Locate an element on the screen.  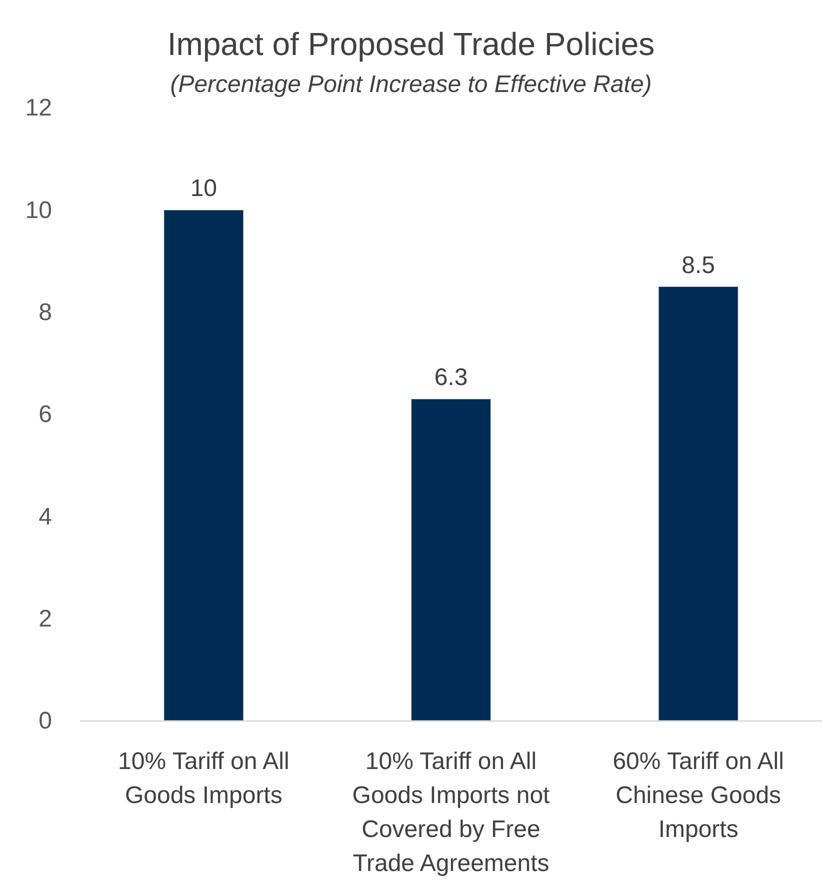
x-tick-label: 10% Tariff on All Goods Imports is located at coordinates (204, 778).